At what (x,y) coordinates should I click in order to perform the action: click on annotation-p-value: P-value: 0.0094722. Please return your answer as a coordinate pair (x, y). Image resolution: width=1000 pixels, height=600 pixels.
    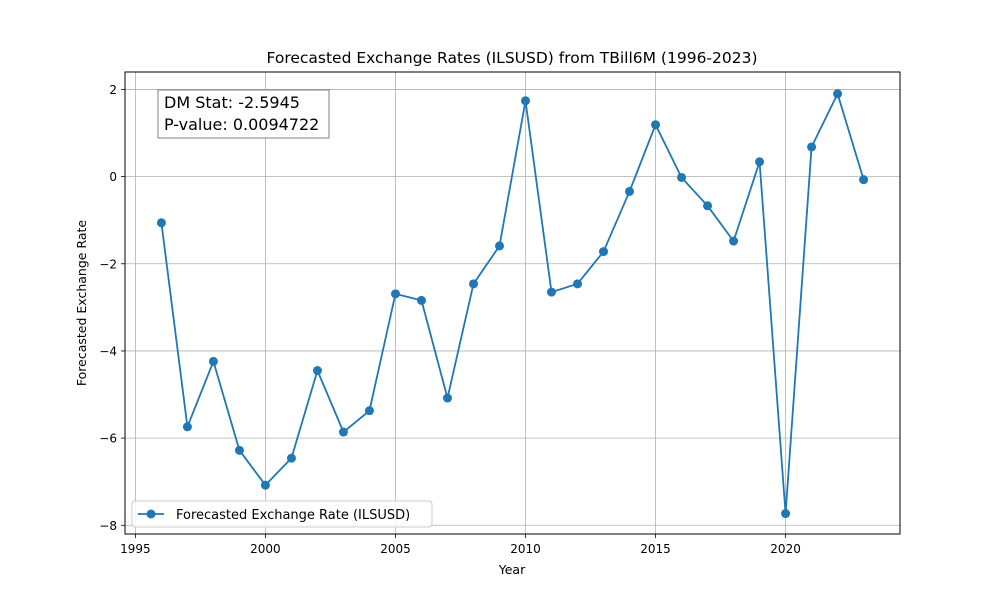
    Looking at the image, I should click on (241, 124).